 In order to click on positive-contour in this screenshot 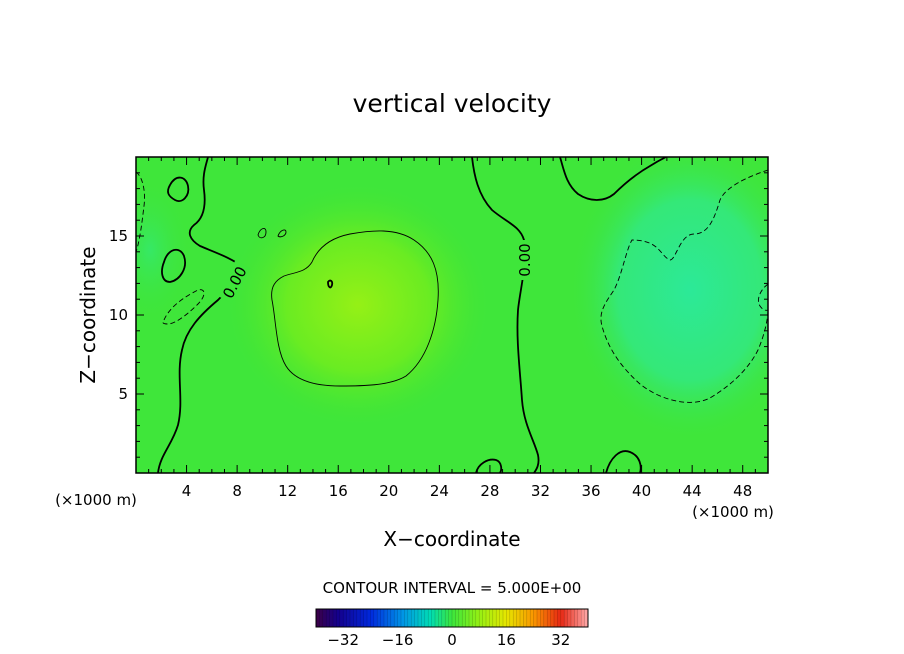, I will do `click(355, 308)`.